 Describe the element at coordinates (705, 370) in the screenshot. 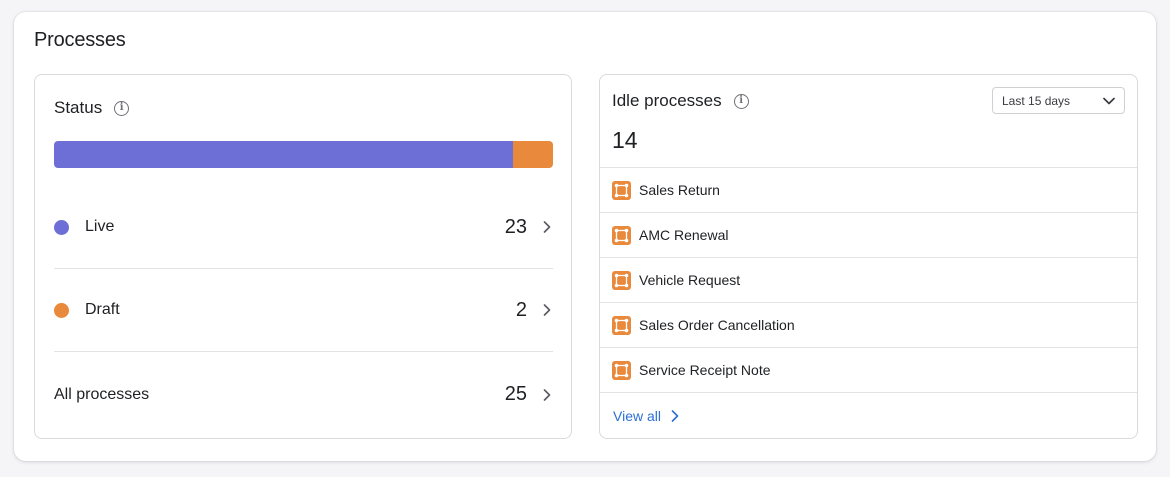

I see `list-item-label: Service Receipt Note` at that location.